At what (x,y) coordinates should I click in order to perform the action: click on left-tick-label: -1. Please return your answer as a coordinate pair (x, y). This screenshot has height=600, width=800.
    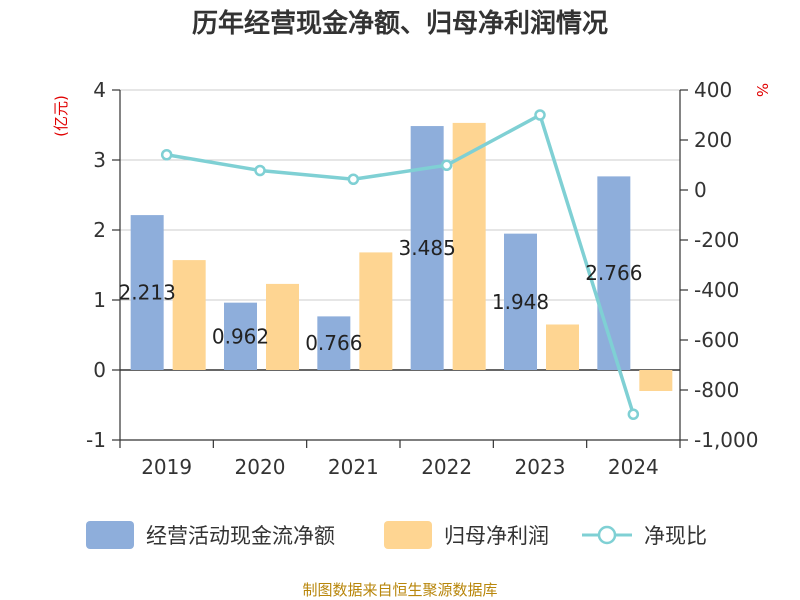
    Looking at the image, I should click on (96, 440).